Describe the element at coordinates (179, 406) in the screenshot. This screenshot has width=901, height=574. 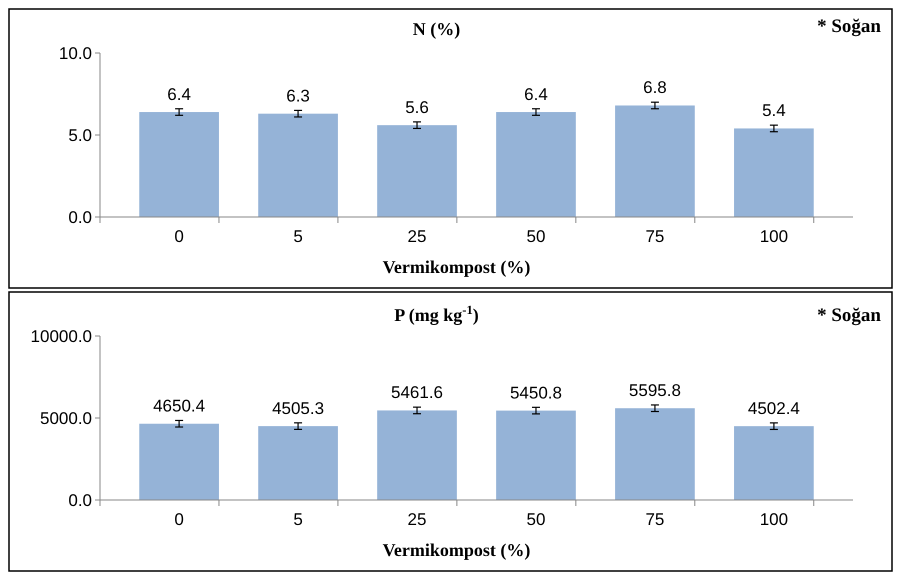
I see `data-label: 4650.4` at that location.